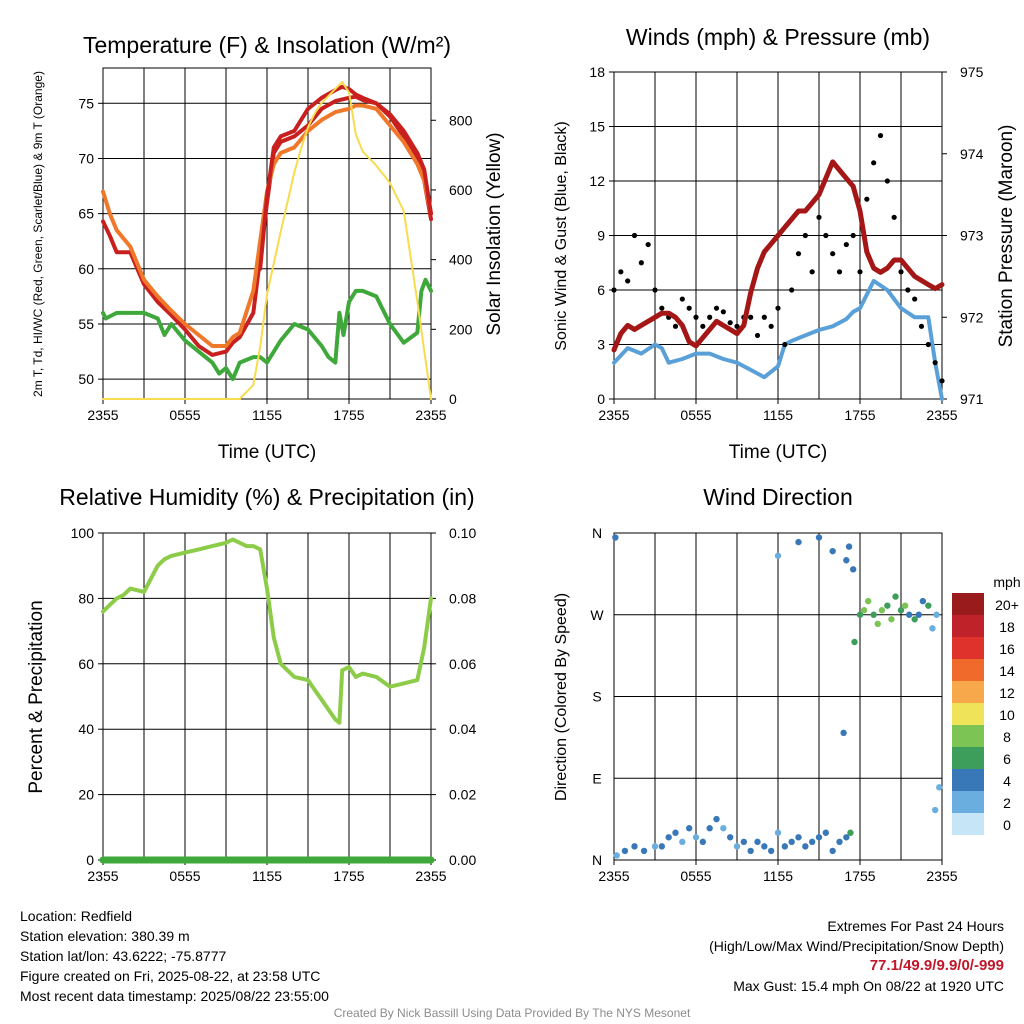  I want to click on y2-axis-label: Solar Insolation (Yellow), so click(494, 233).